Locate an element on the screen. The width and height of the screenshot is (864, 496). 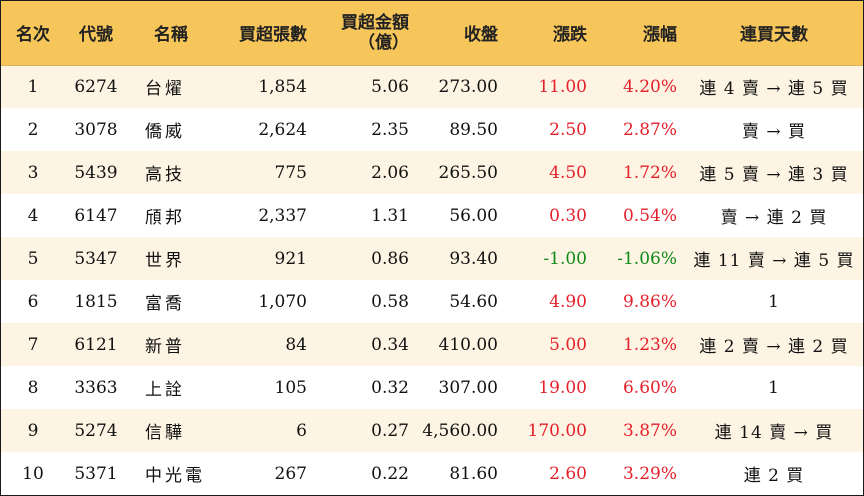
streak-cell: 連 11 賣 → 連 5 買 is located at coordinates (774, 261).